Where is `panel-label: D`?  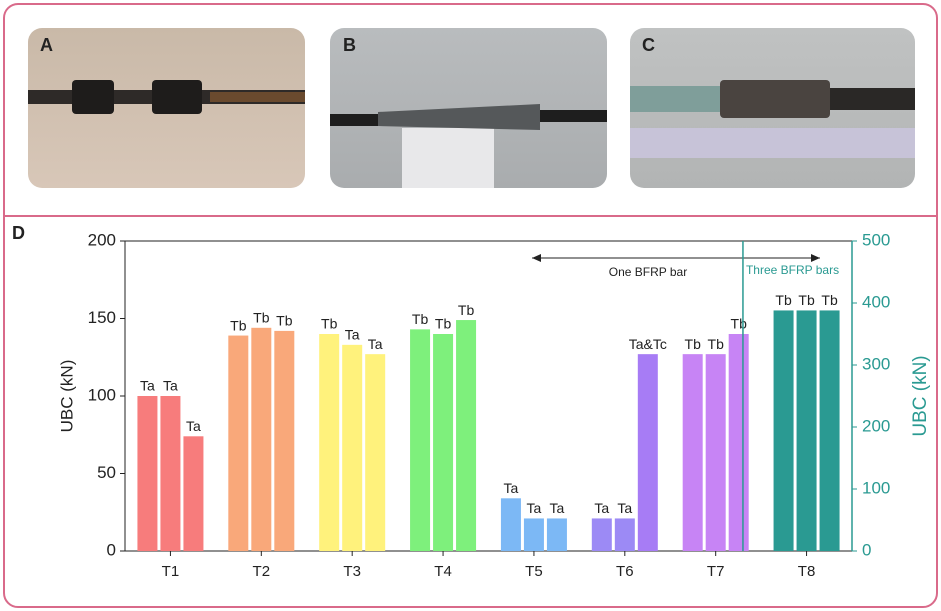
panel-label: D is located at coordinates (18, 233).